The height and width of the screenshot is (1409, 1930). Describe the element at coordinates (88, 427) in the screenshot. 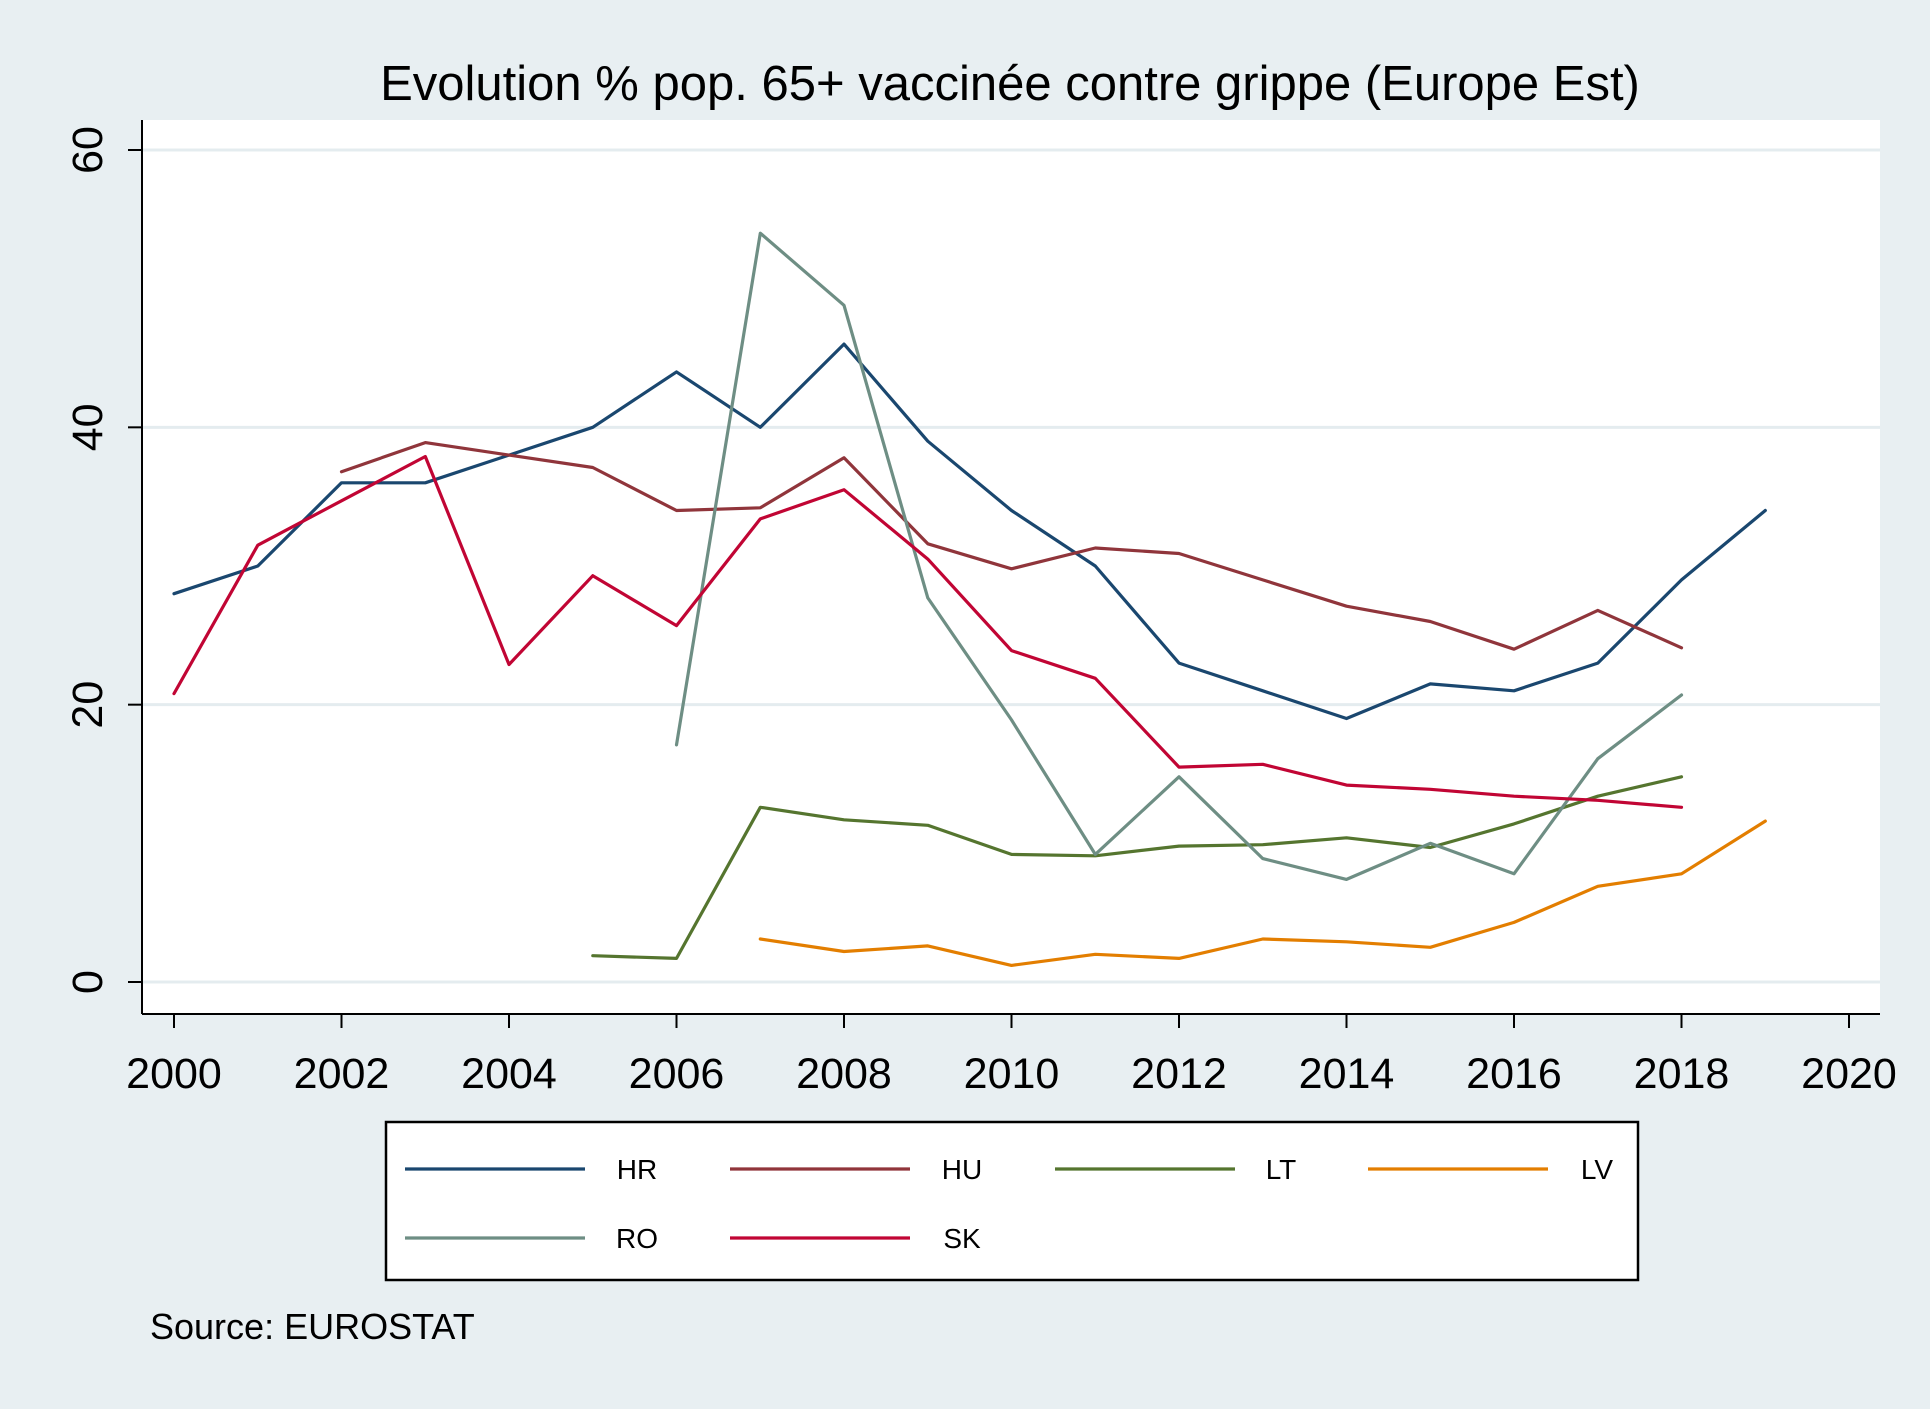

I see `y-tick-label-40: 40` at that location.